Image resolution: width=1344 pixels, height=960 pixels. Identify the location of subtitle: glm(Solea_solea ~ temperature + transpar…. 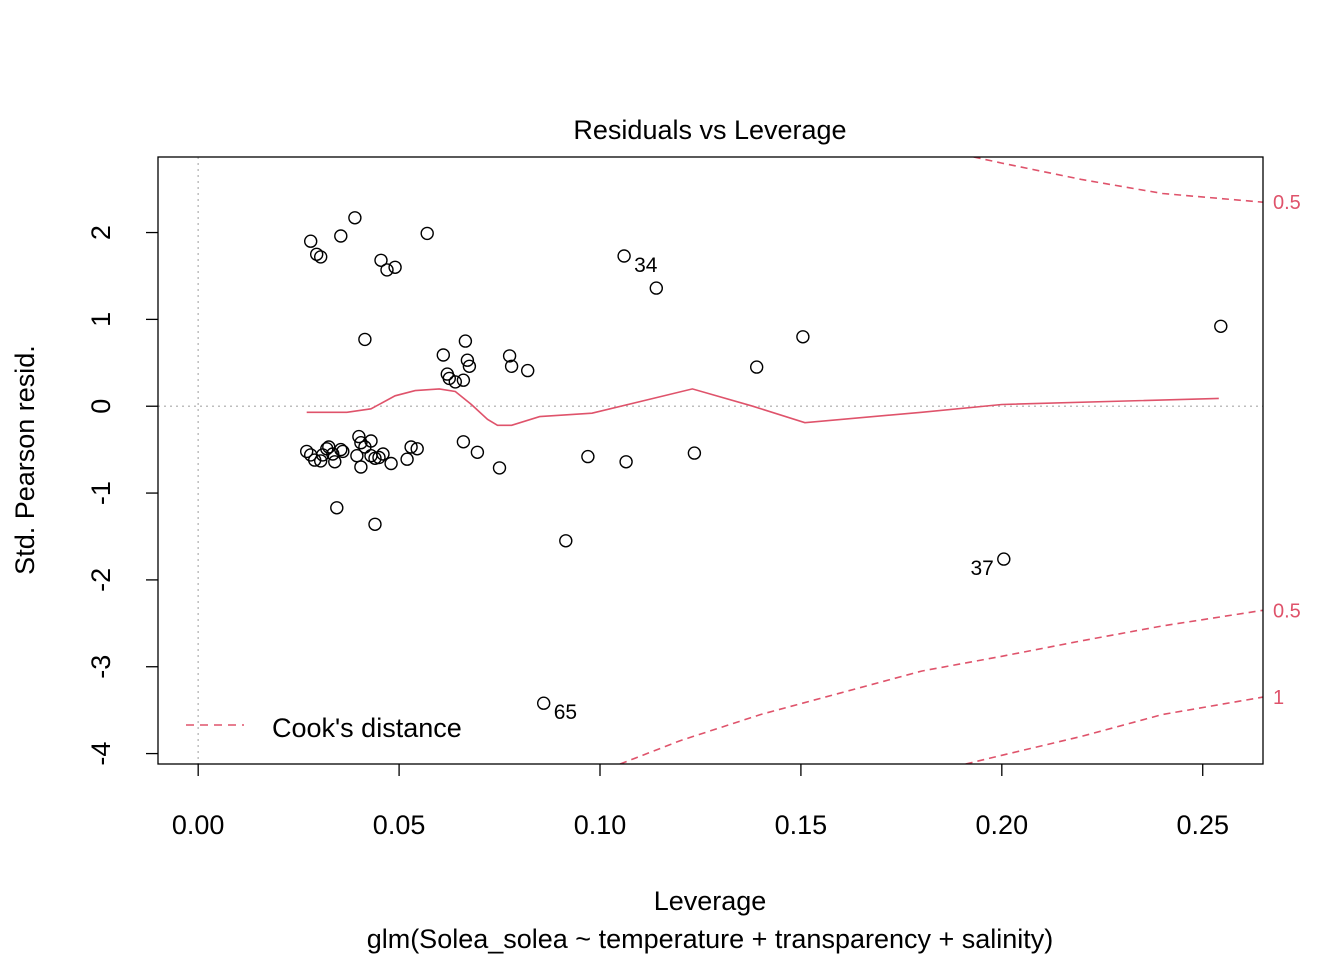
(710, 939).